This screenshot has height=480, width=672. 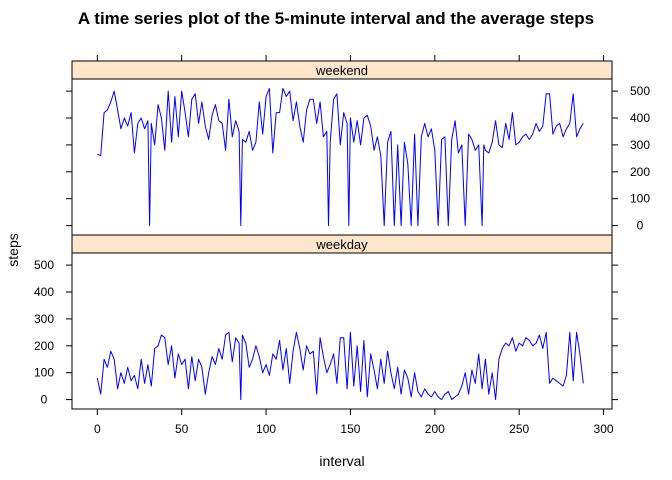 What do you see at coordinates (640, 226) in the screenshot?
I see `y-tick-label-weekend-0: 0` at bounding box center [640, 226].